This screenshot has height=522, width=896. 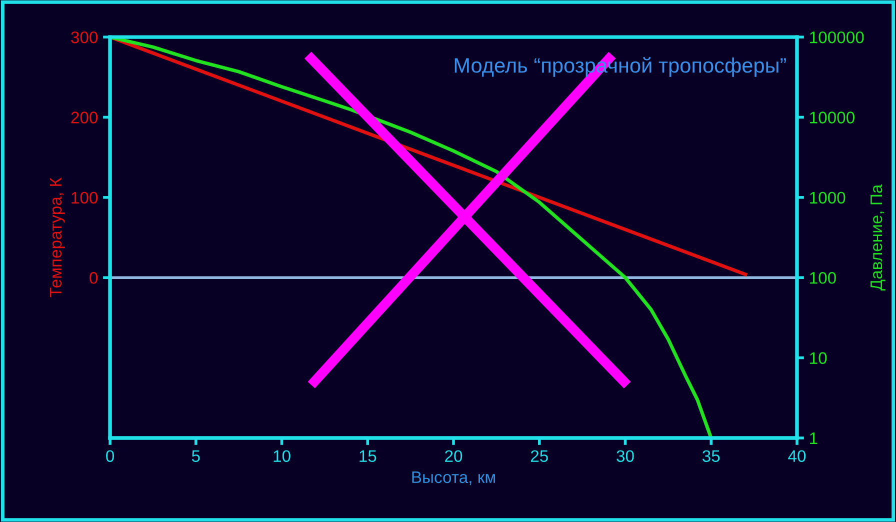 I want to click on y-tick-label: 200, so click(x=84, y=118).